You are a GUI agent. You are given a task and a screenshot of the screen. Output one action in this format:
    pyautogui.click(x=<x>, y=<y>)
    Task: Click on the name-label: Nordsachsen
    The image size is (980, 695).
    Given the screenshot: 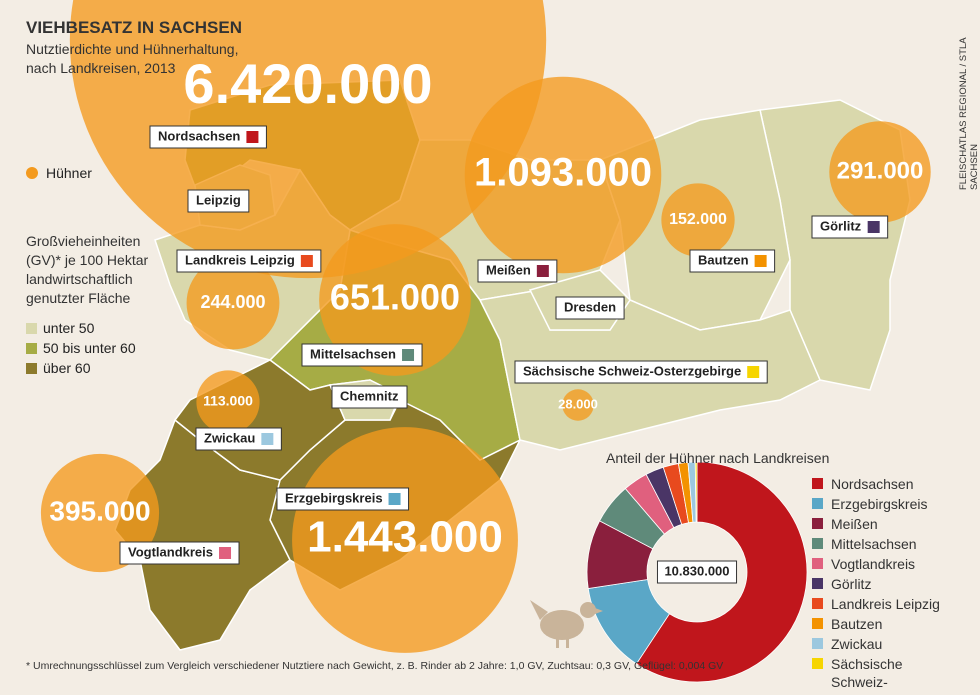 What is the action you would take?
    pyautogui.click(x=208, y=137)
    